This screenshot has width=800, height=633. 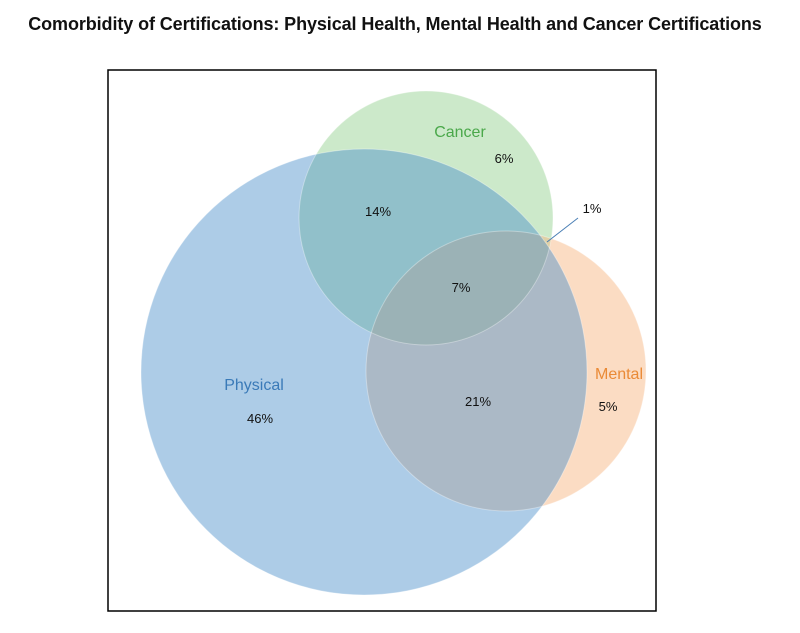 What do you see at coordinates (592, 208) in the screenshot?
I see `cancer-mental-value: 1%` at bounding box center [592, 208].